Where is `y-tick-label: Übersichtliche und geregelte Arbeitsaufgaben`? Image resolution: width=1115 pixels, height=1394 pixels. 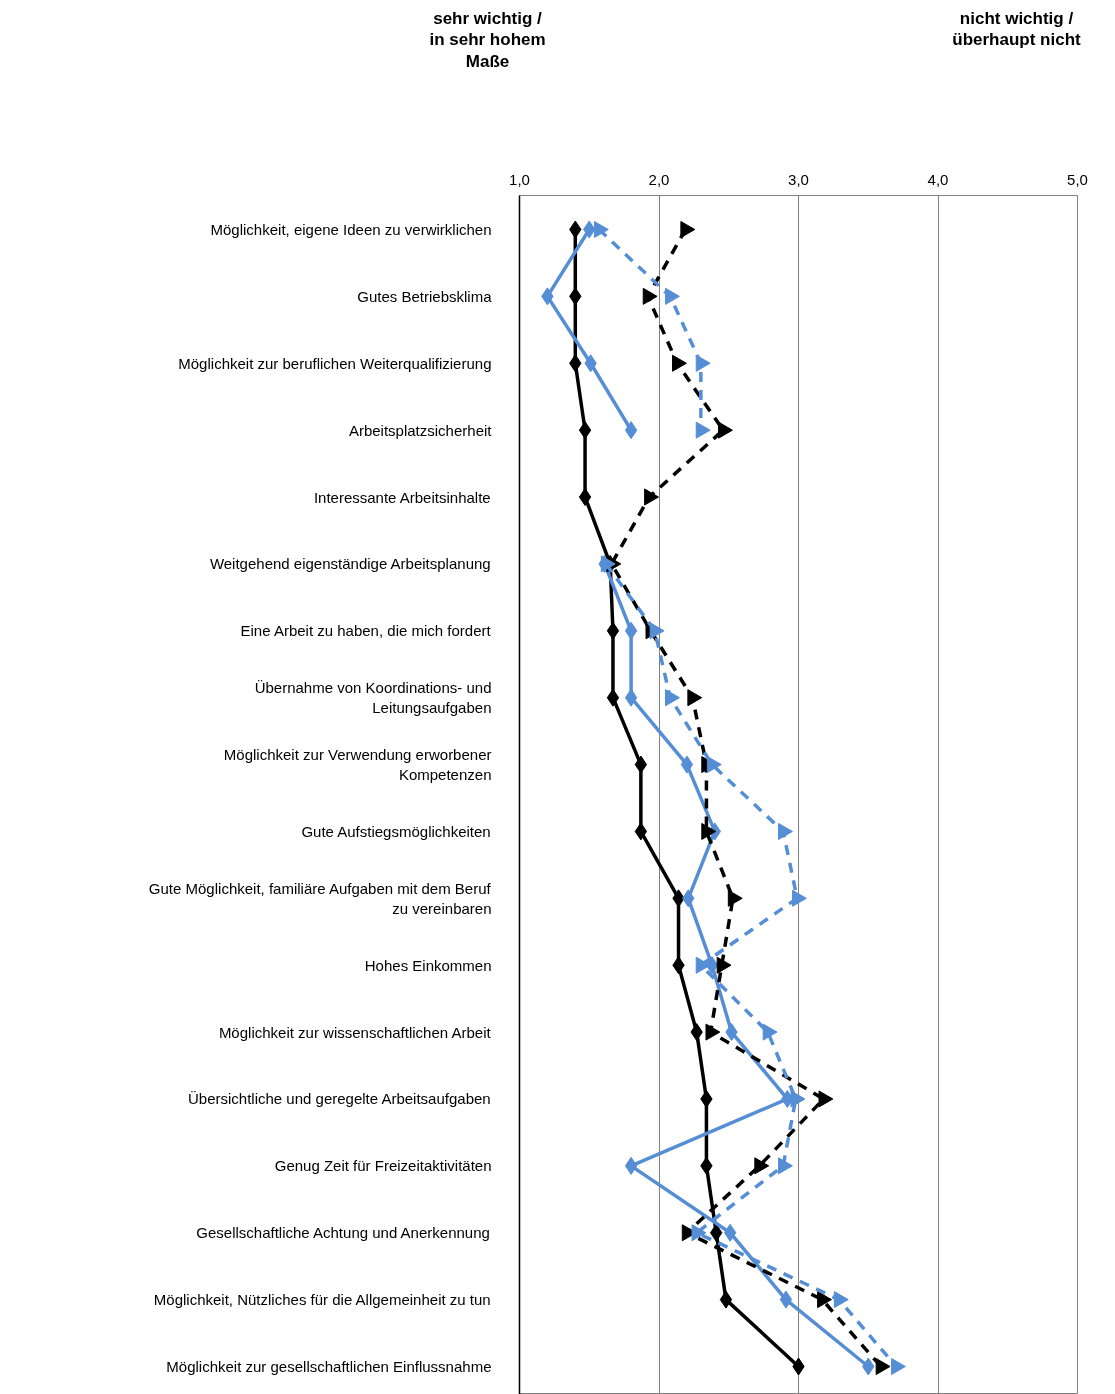
y-tick-label: Übersichtliche und geregelte Arbeitsaufgaben is located at coordinates (339, 1099).